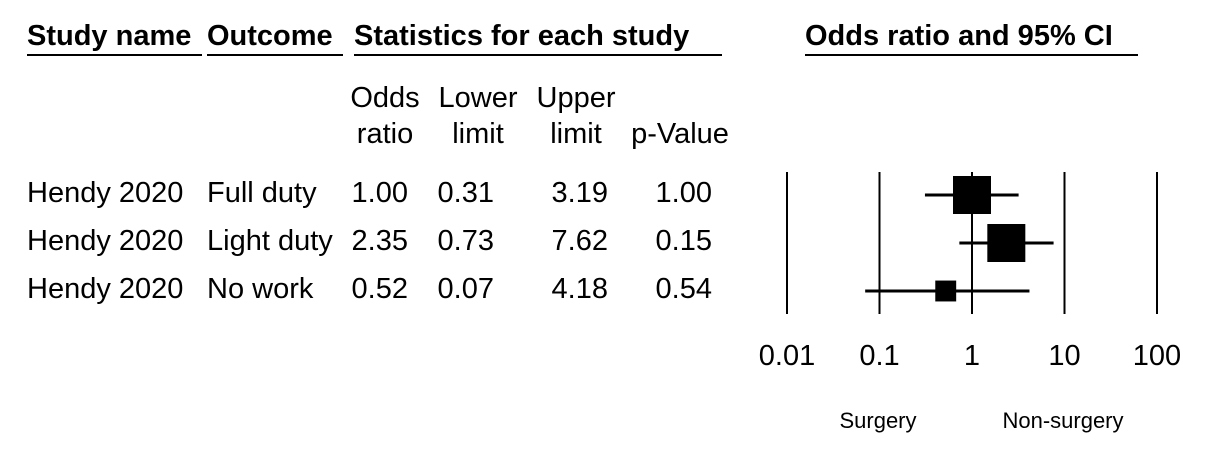 The height and width of the screenshot is (453, 1215). Describe the element at coordinates (1157, 356) in the screenshot. I see `tick-label: 100` at that location.